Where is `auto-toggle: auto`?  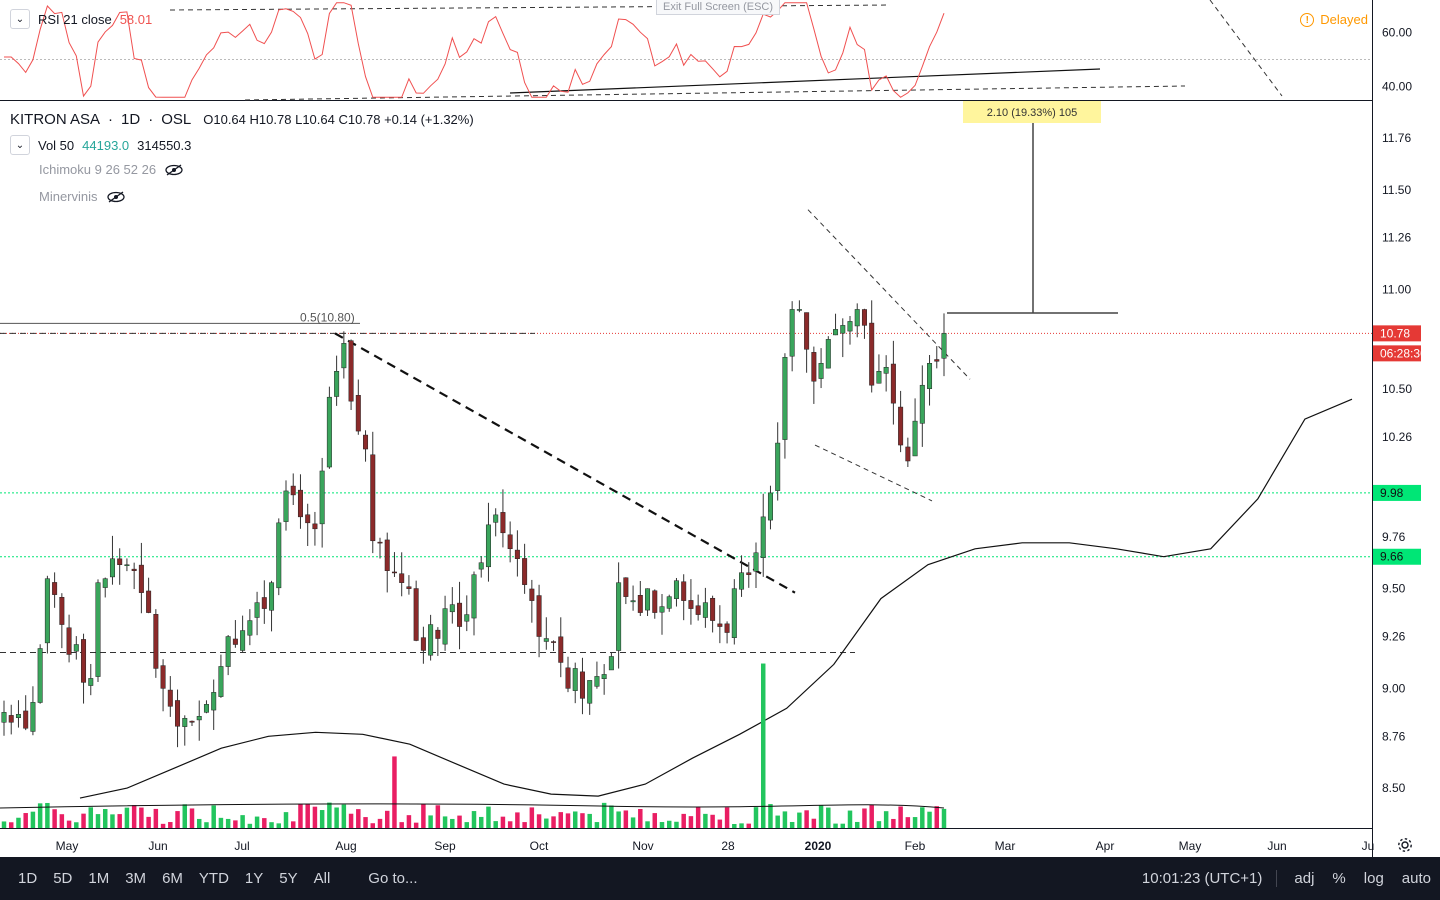 auto-toggle: auto is located at coordinates (1416, 878).